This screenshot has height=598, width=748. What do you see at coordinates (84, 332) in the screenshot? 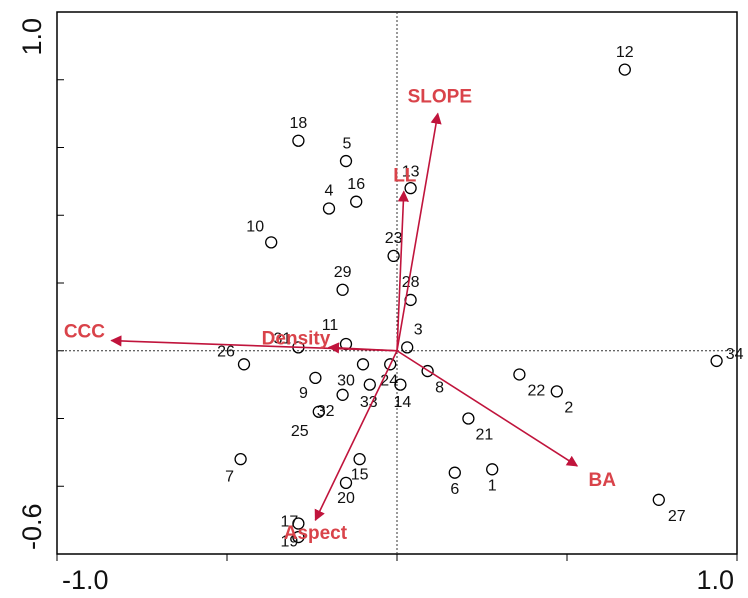
I see `vector-label: CCC` at bounding box center [84, 332].